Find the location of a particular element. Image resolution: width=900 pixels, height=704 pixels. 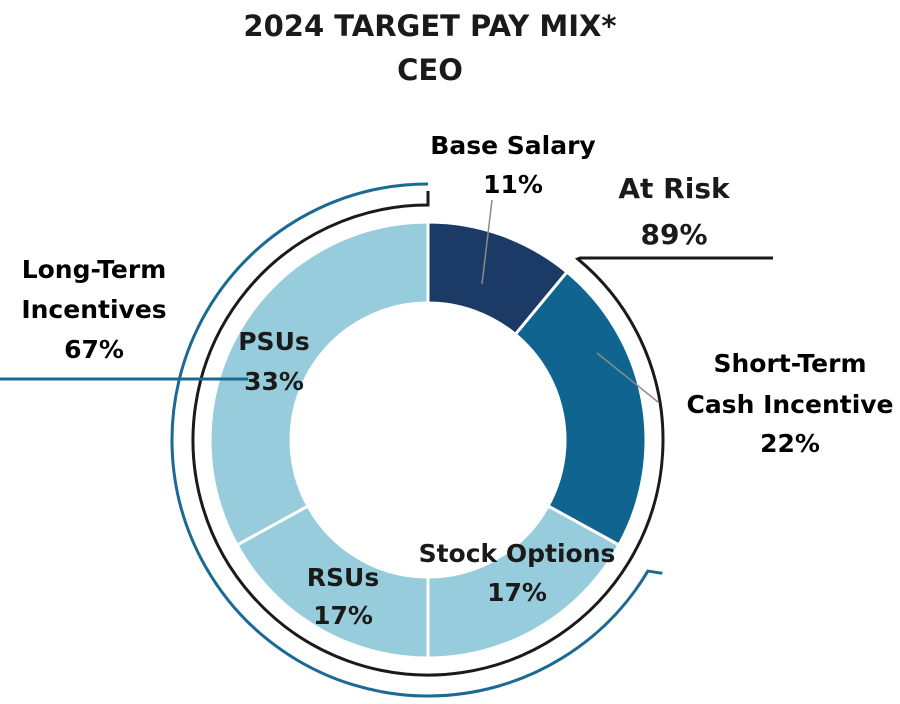

base-salary-value: 11% is located at coordinates (513, 184).